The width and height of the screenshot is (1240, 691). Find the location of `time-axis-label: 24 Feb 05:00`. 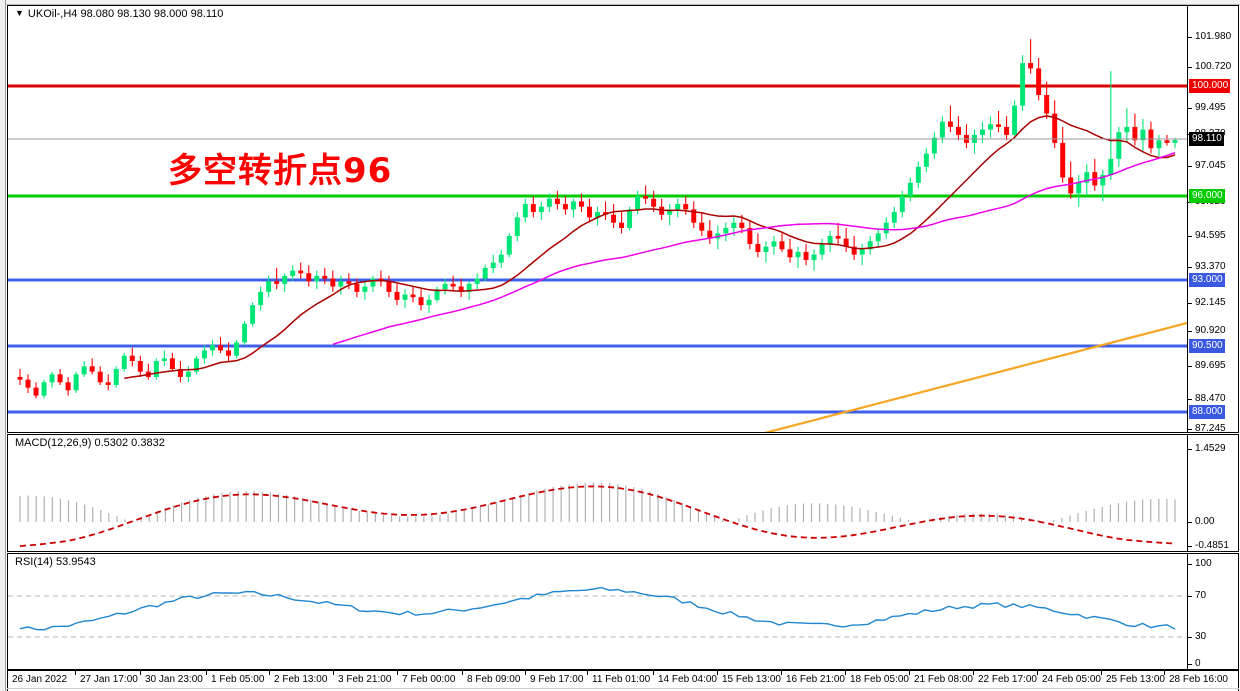

time-axis-label: 24 Feb 05:00 is located at coordinates (1069, 678).